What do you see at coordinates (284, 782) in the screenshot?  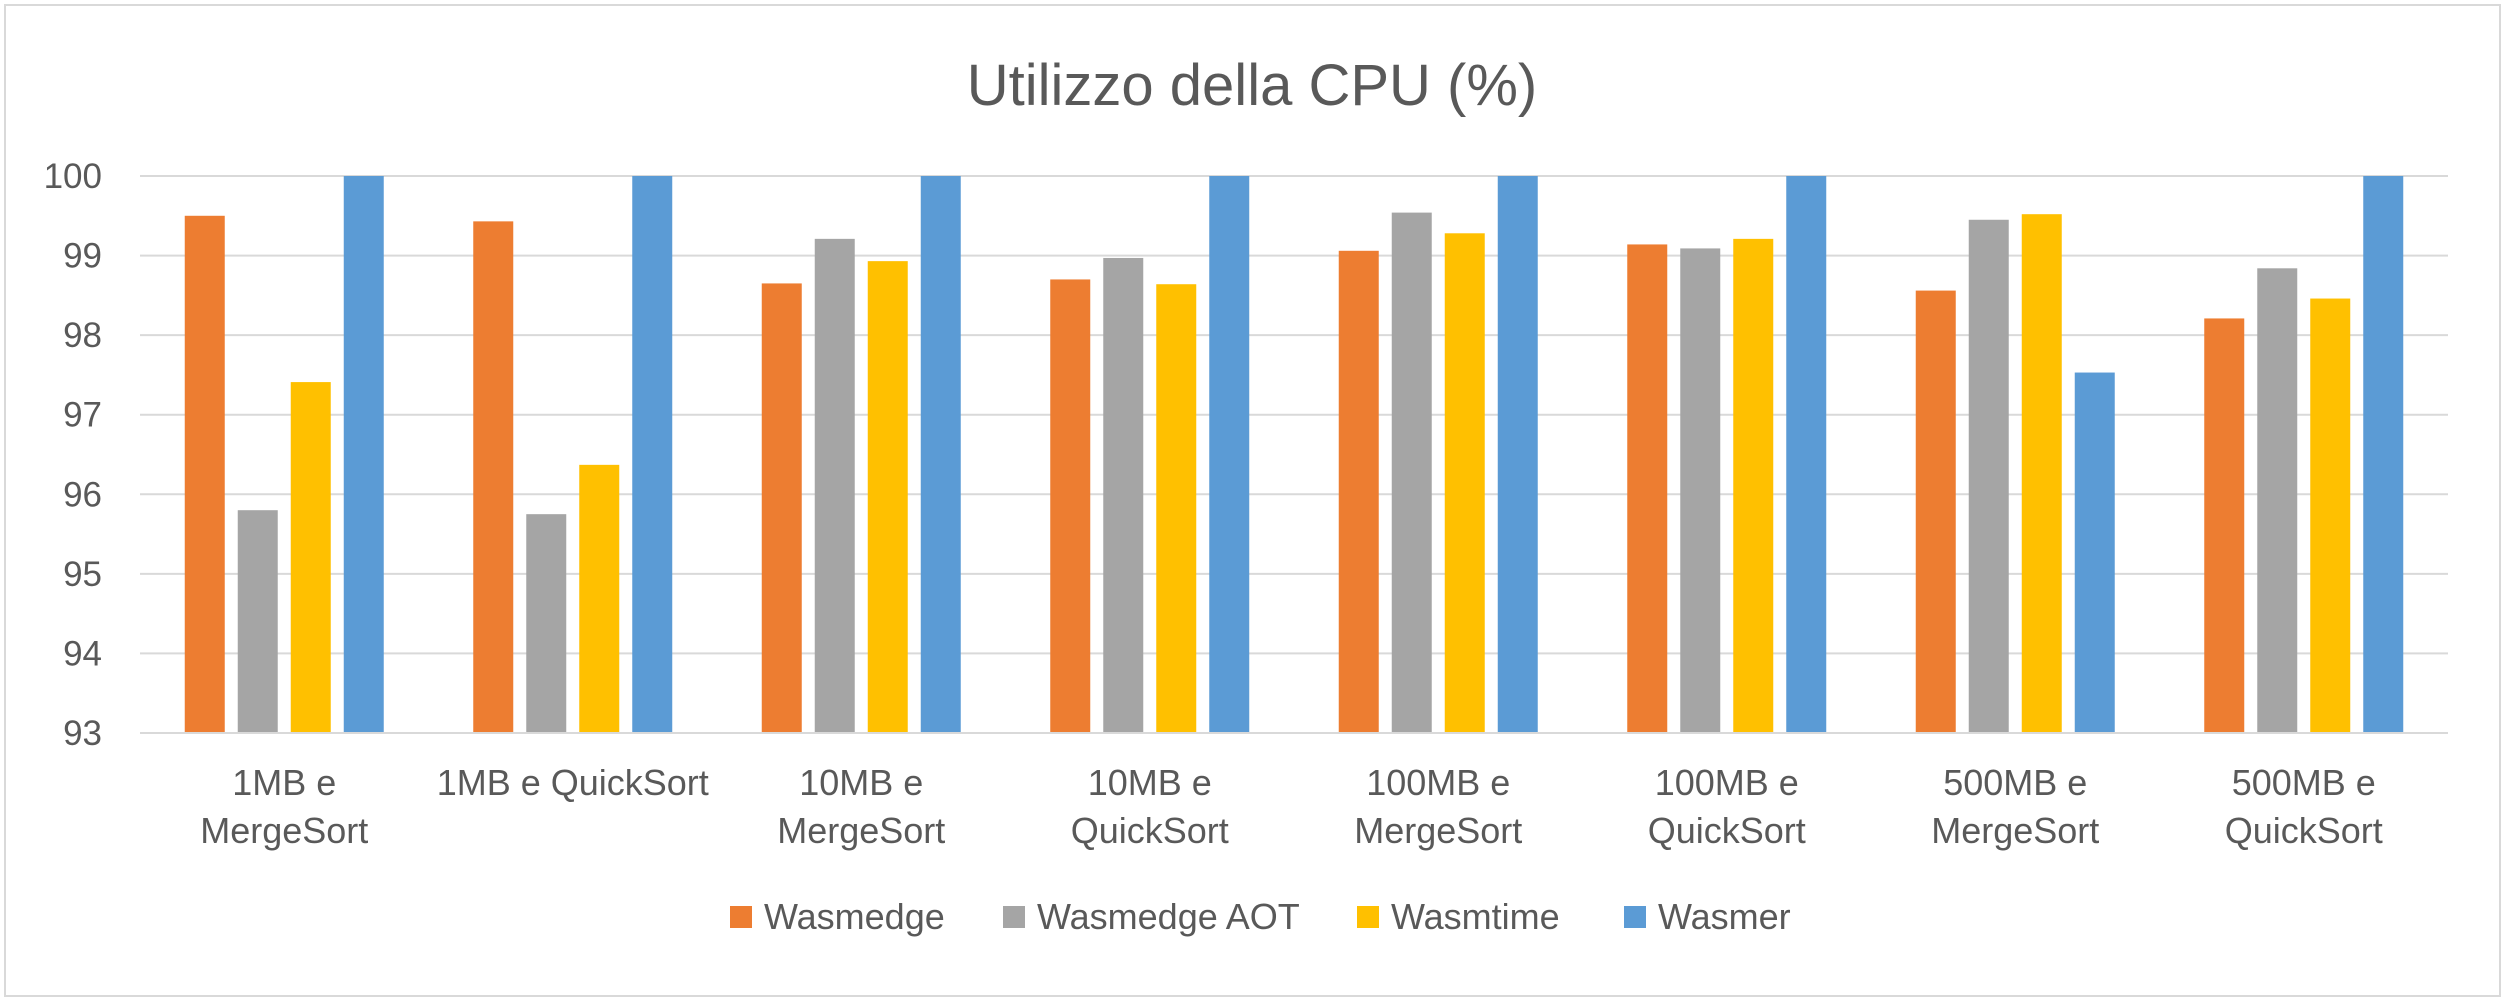 I see `x-category-label: 1MB e` at bounding box center [284, 782].